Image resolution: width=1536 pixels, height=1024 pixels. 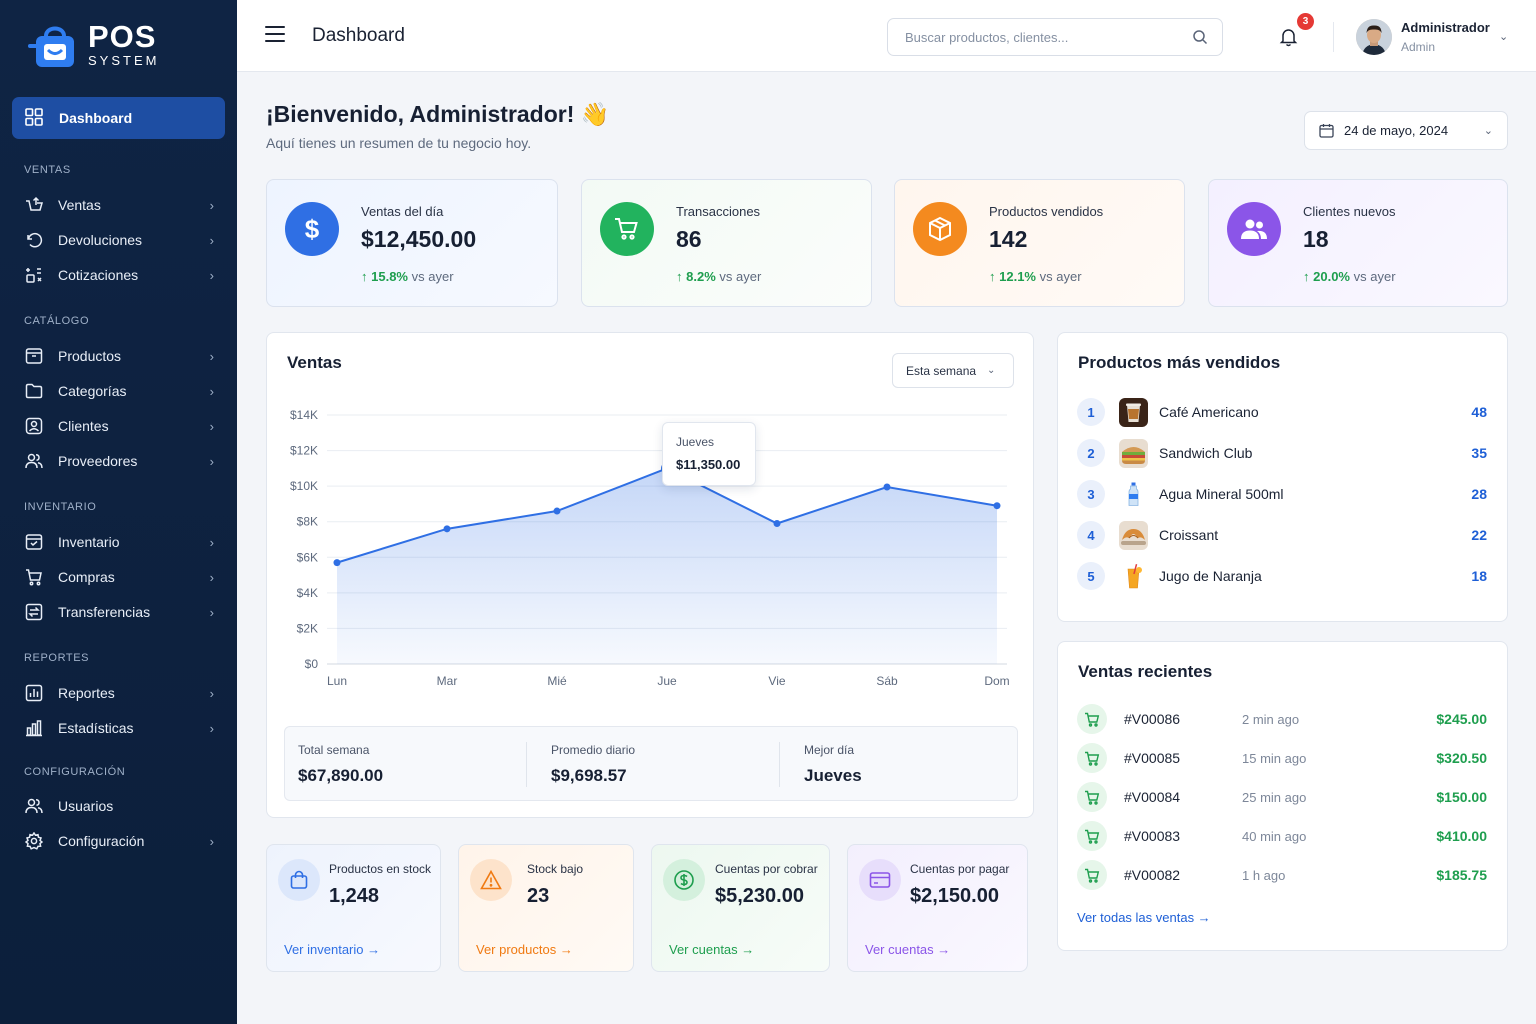 What do you see at coordinates (1504, 37) in the screenshot?
I see `chevron-down-icon: ⌄` at bounding box center [1504, 37].